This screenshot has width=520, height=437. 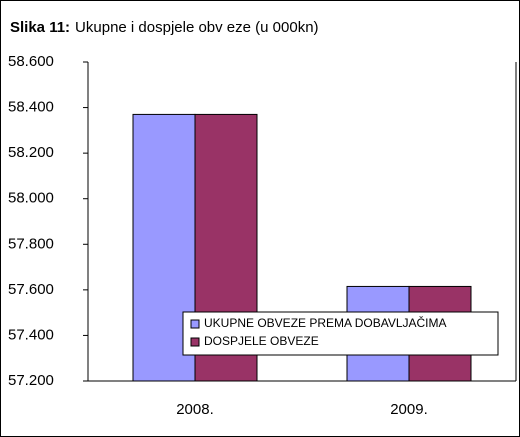 I want to click on x-tick-label: 2008., so click(x=195, y=409).